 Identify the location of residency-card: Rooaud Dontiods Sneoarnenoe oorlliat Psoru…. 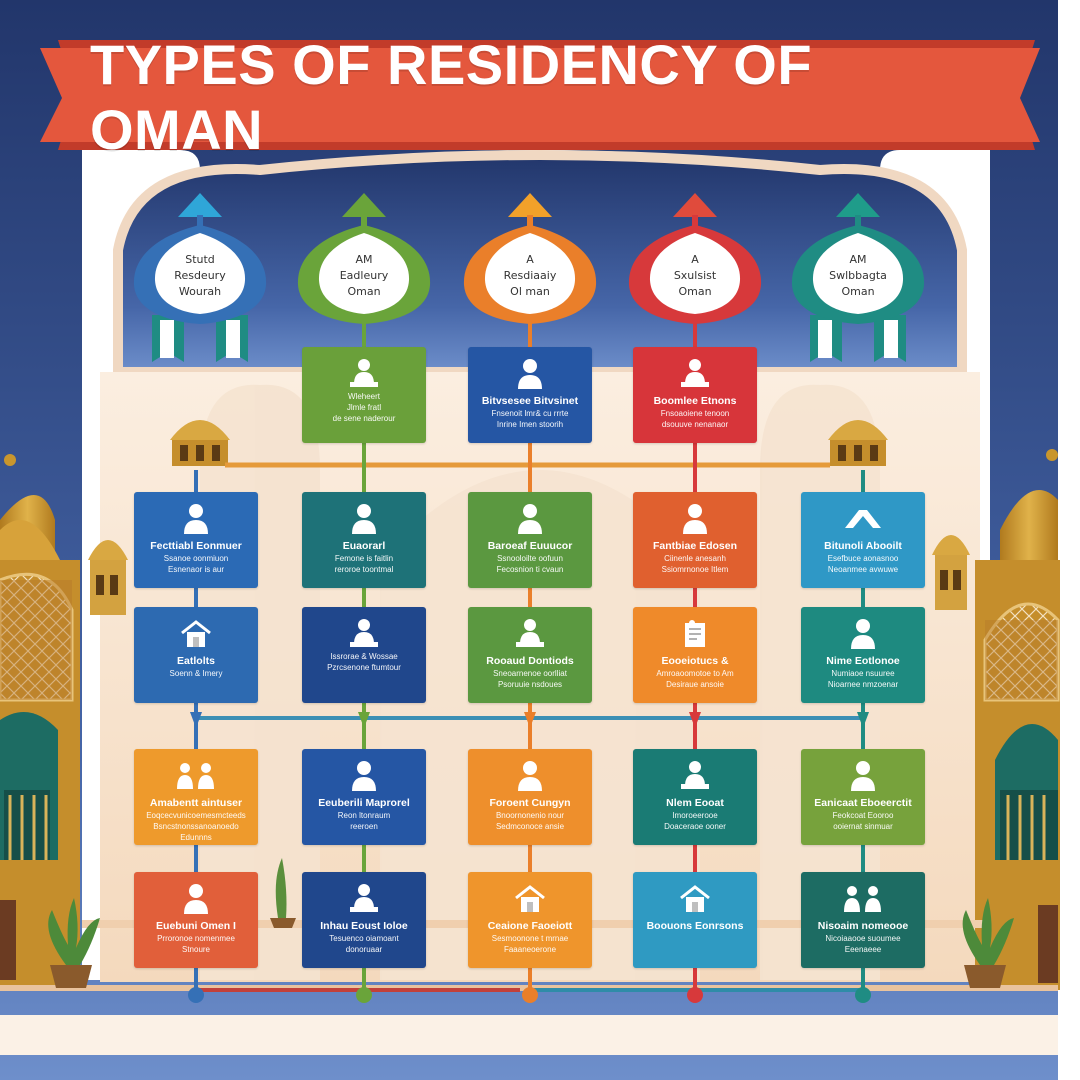
(530, 655).